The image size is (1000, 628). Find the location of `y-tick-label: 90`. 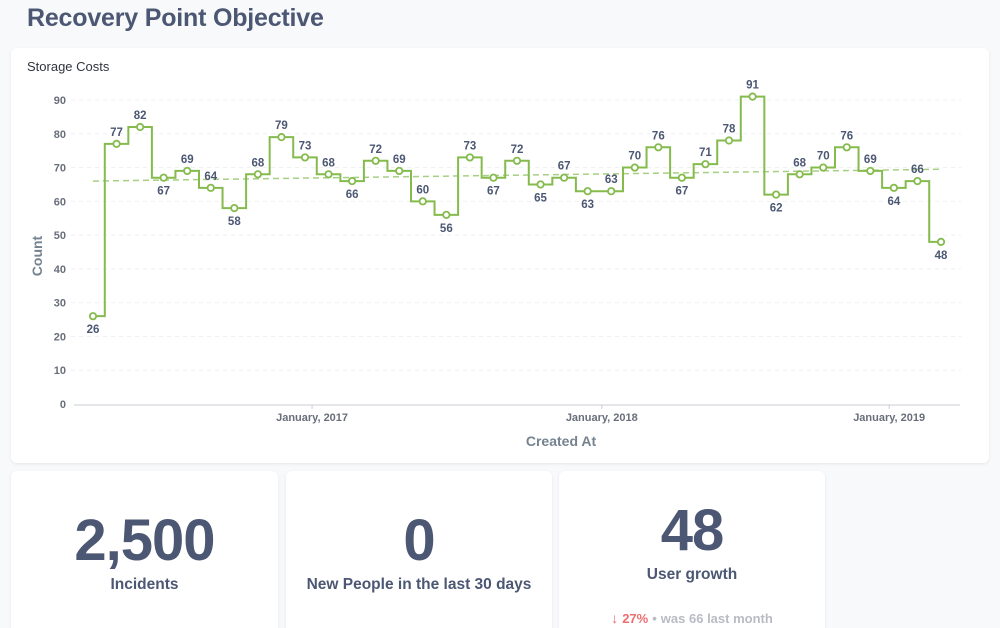

y-tick-label: 90 is located at coordinates (60, 101).